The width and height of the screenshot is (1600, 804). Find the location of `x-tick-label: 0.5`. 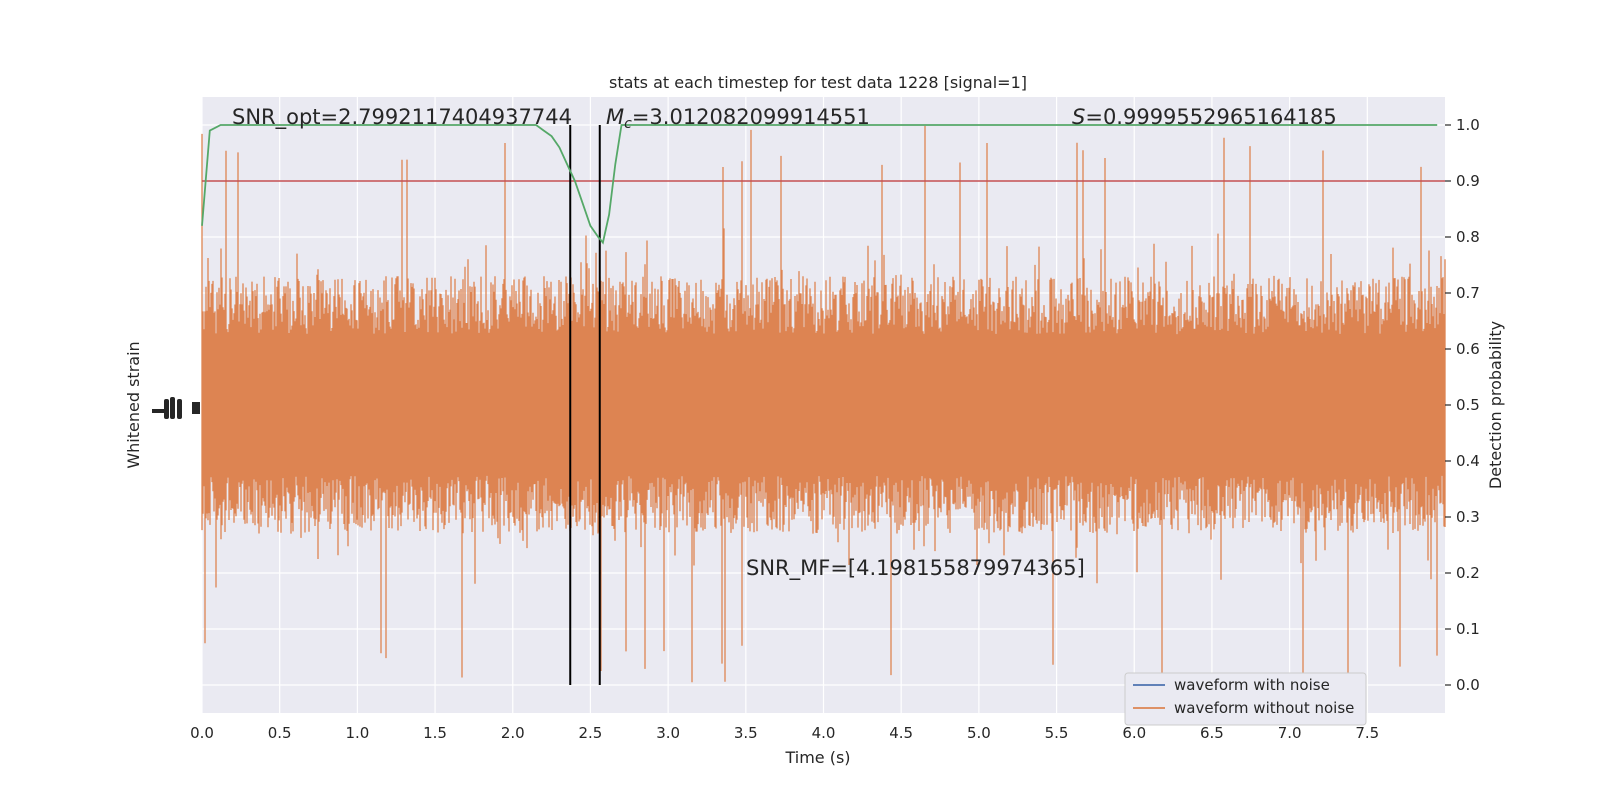

x-tick-label: 0.5 is located at coordinates (280, 733).